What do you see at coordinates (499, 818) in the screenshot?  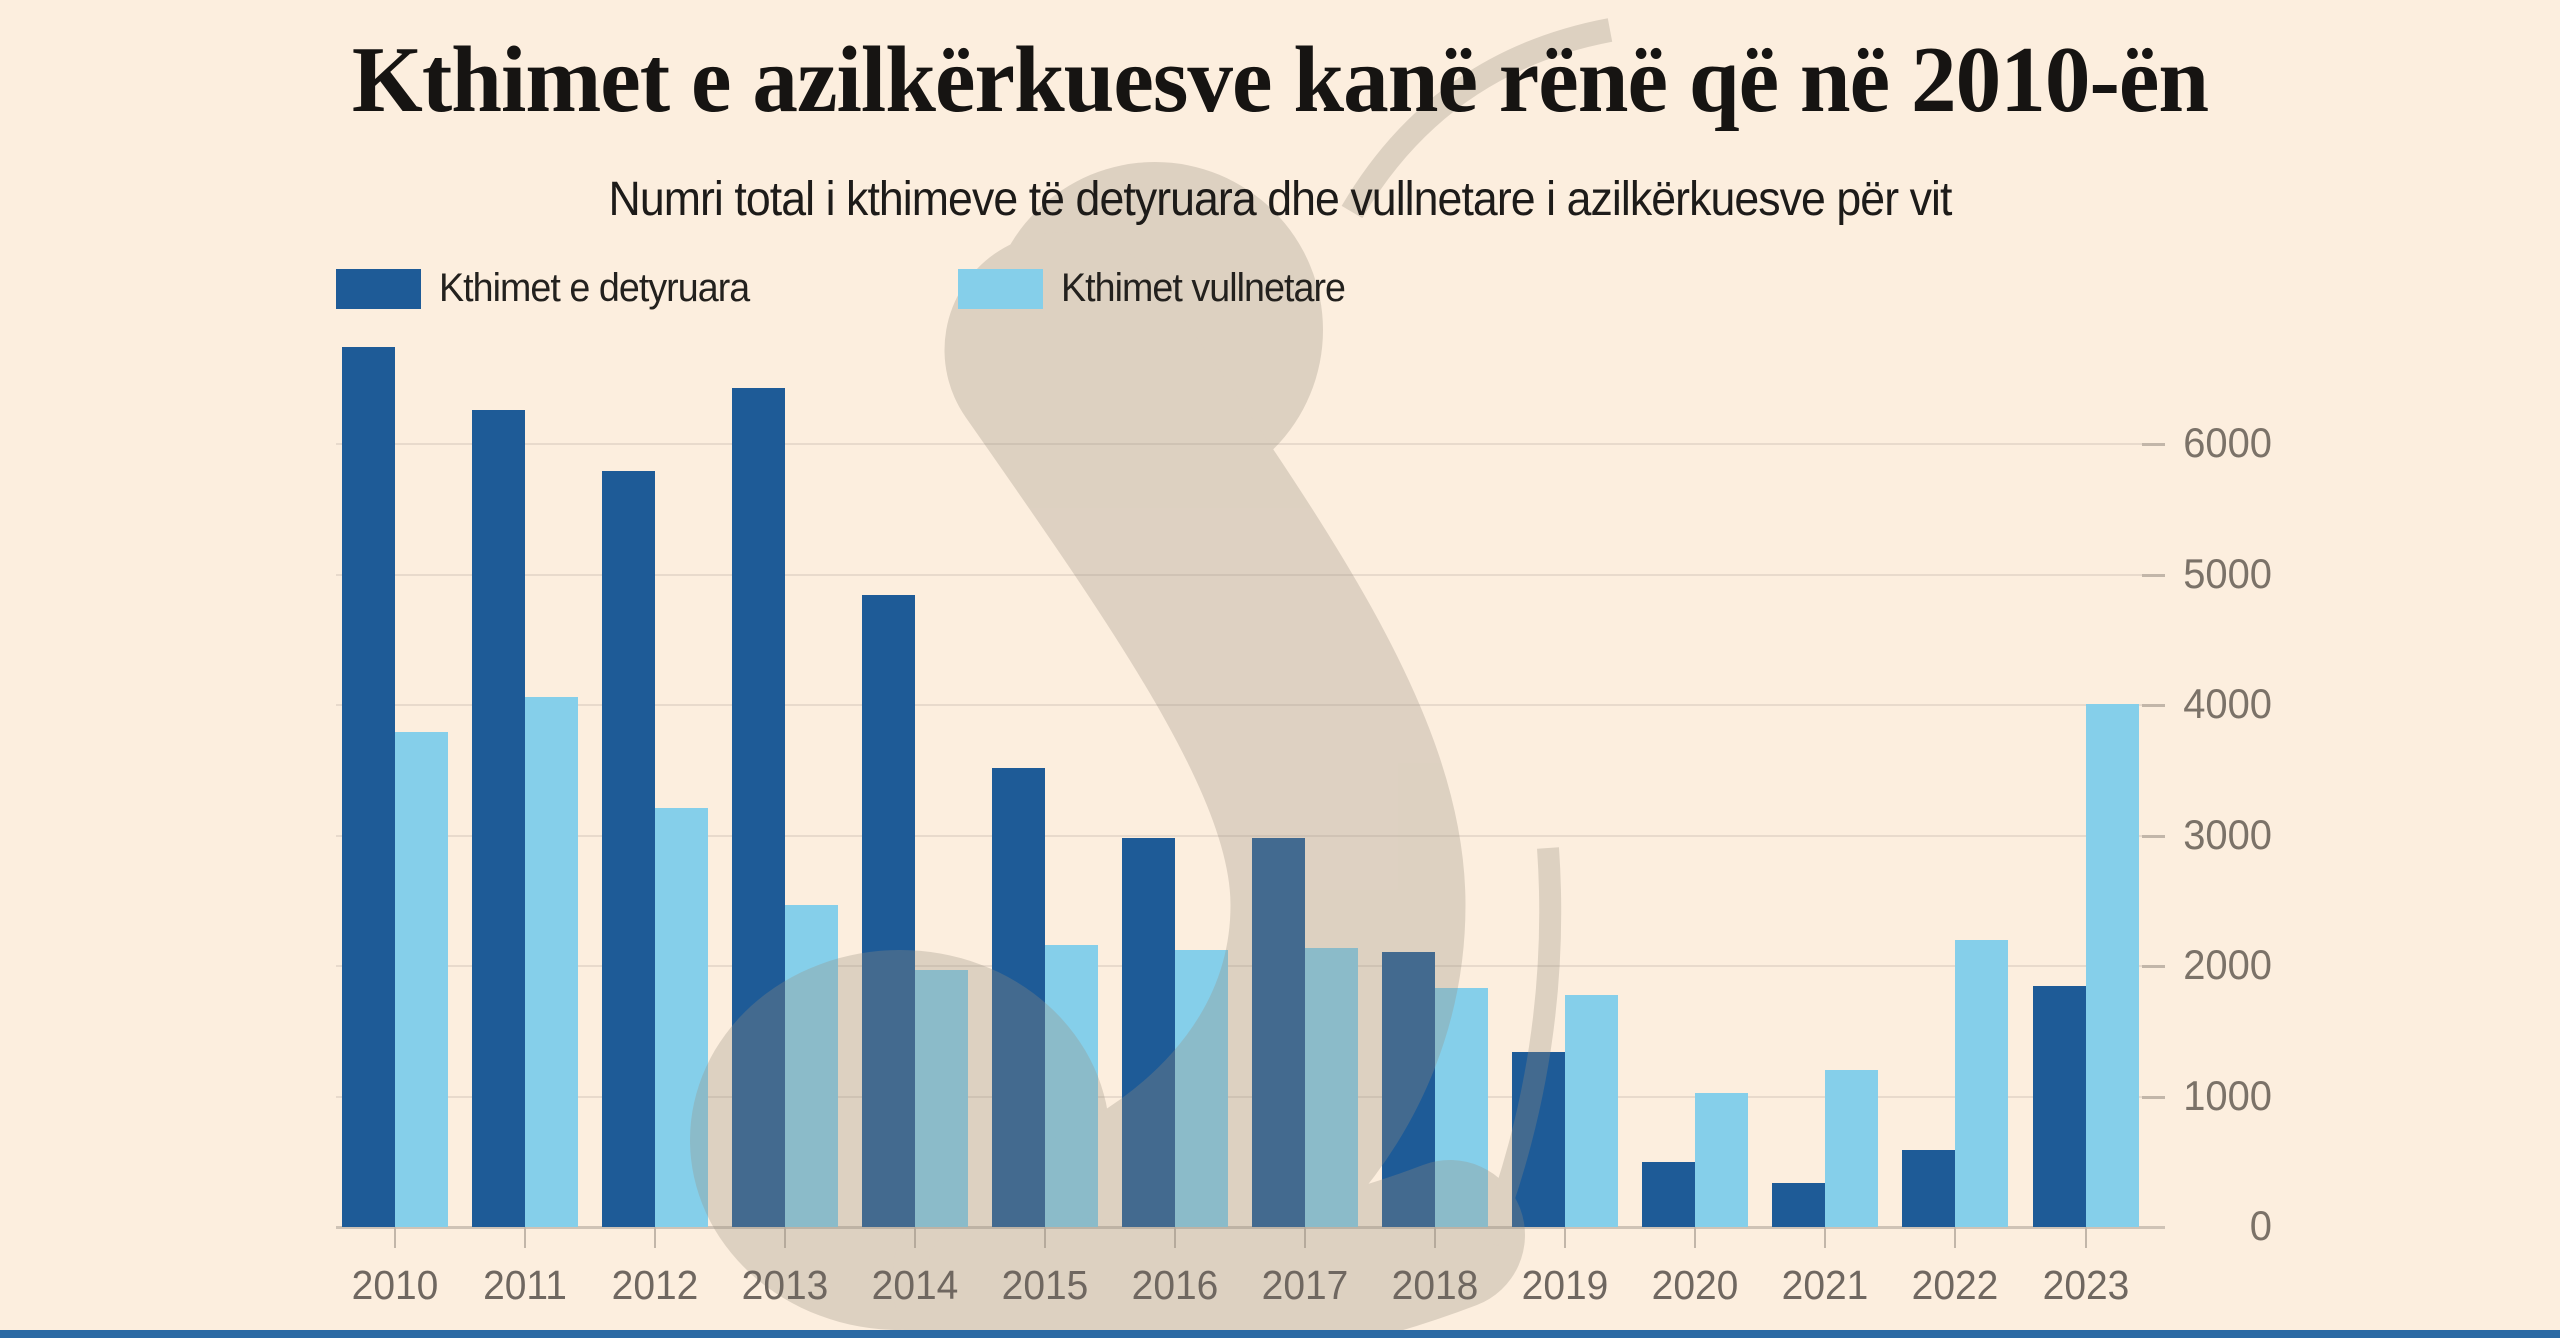 I see `bar-forced-2011` at bounding box center [499, 818].